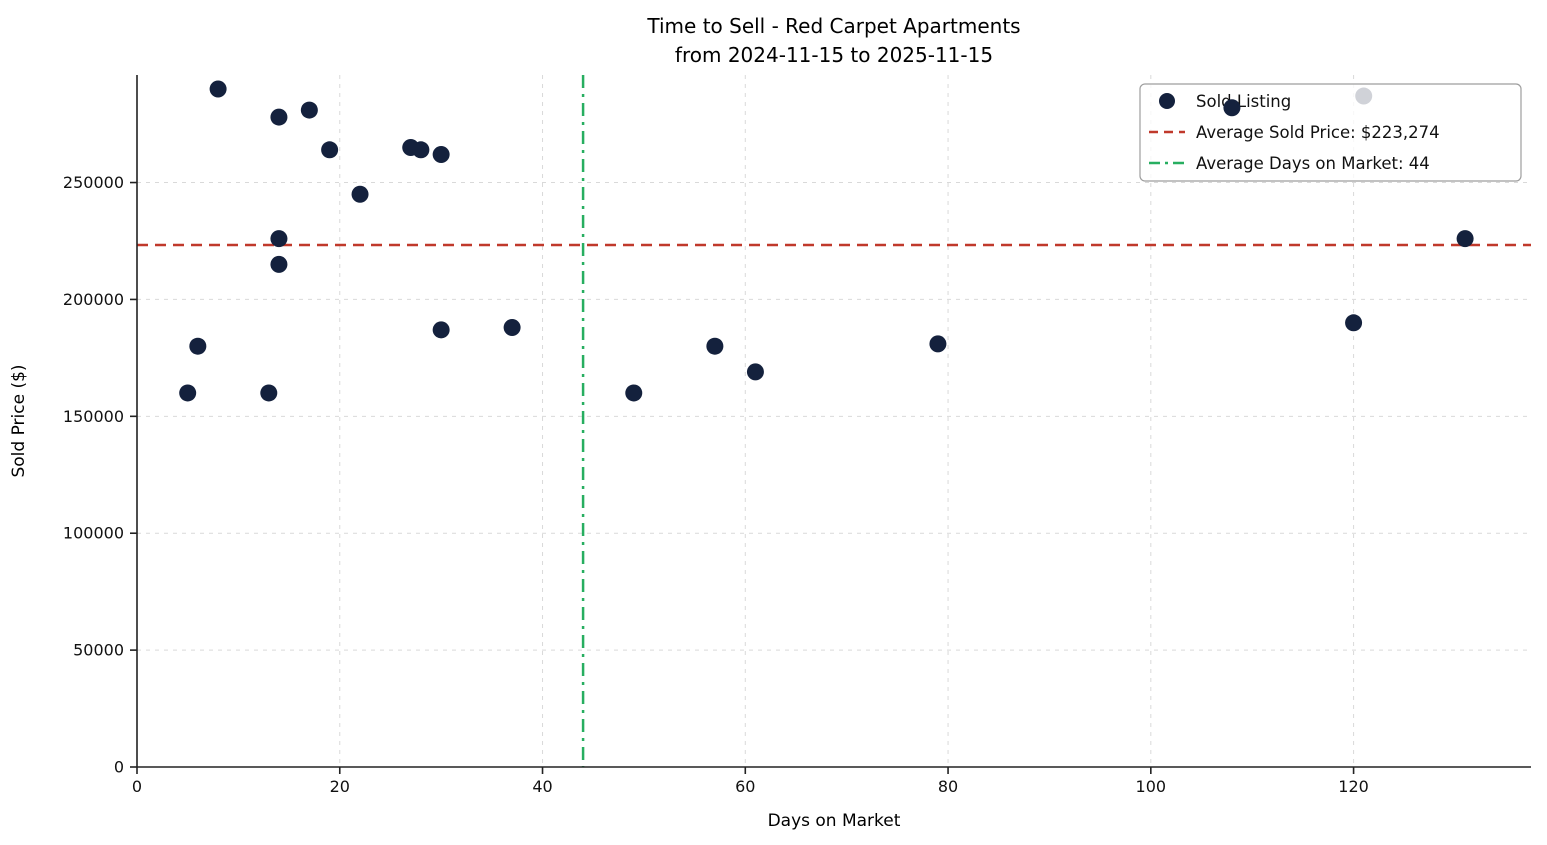 The width and height of the screenshot is (1547, 845). I want to click on y-tick-label: 100000, so click(93, 533).